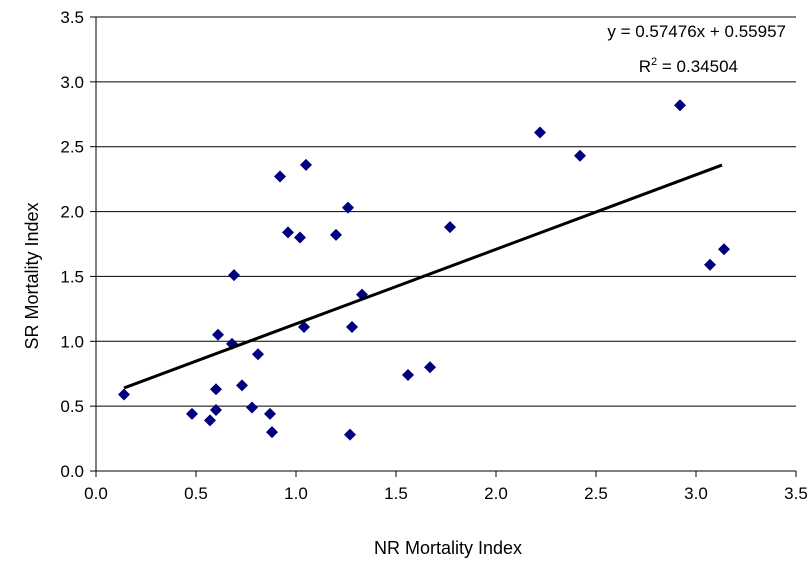 This screenshot has height=569, width=812. What do you see at coordinates (796, 493) in the screenshot?
I see `x-tick-label: 3.5` at bounding box center [796, 493].